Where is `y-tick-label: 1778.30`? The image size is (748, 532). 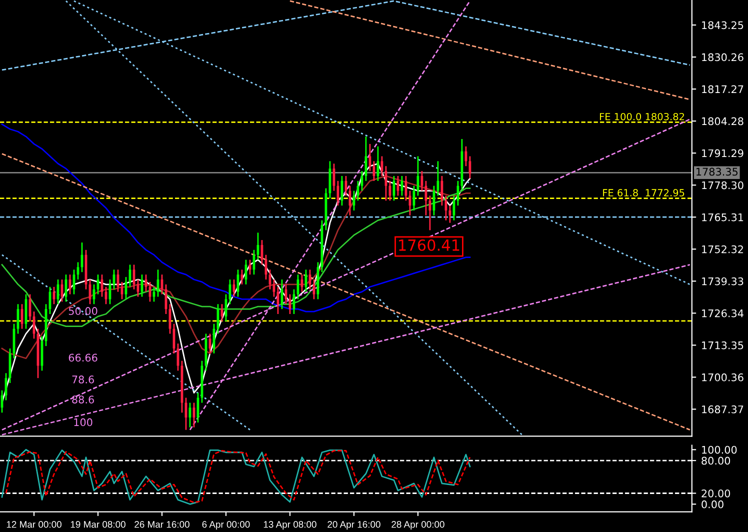 y-tick-label: 1778.30 is located at coordinates (723, 185).